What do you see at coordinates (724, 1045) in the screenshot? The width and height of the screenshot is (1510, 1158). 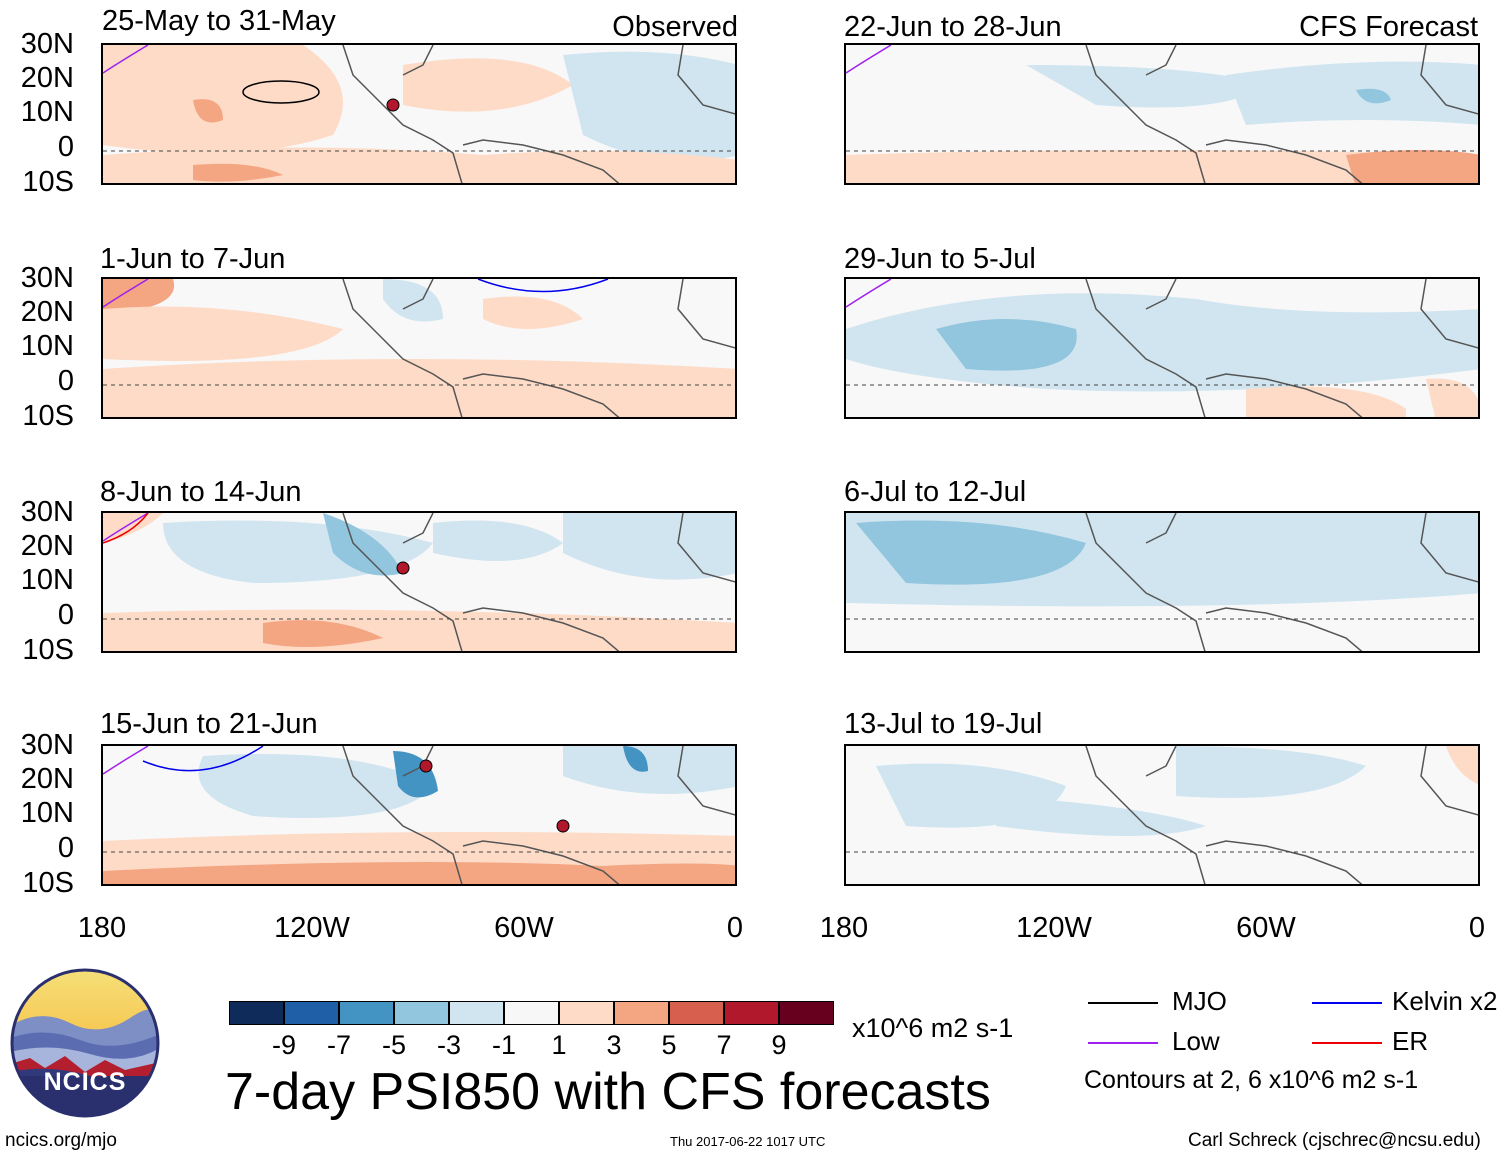 I see `colorbar-tick-label: 7` at bounding box center [724, 1045].